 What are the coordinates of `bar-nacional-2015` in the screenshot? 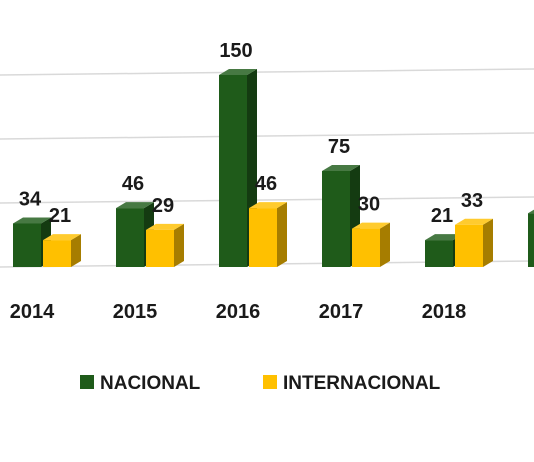 It's located at (135, 234).